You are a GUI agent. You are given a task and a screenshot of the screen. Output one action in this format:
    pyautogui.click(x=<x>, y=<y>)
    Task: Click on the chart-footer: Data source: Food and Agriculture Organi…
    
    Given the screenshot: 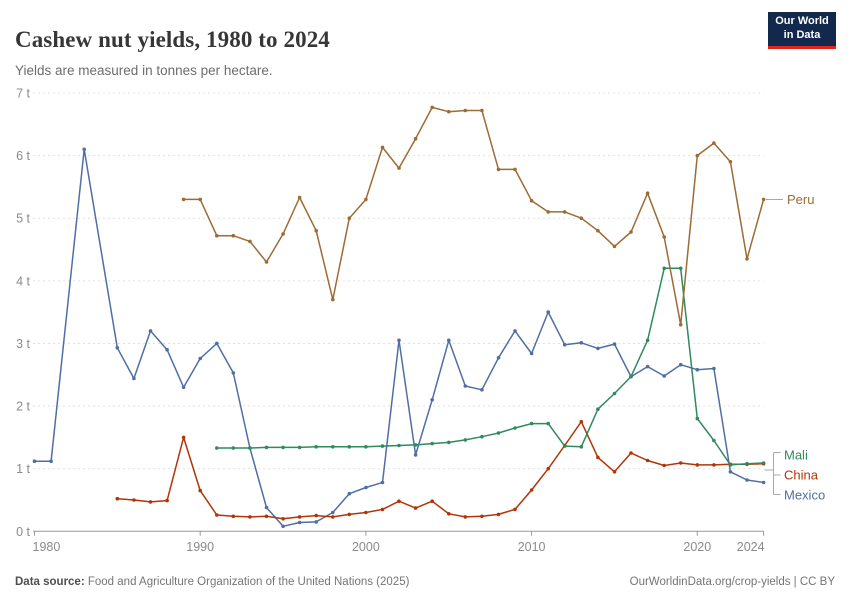 What is the action you would take?
    pyautogui.click(x=425, y=582)
    